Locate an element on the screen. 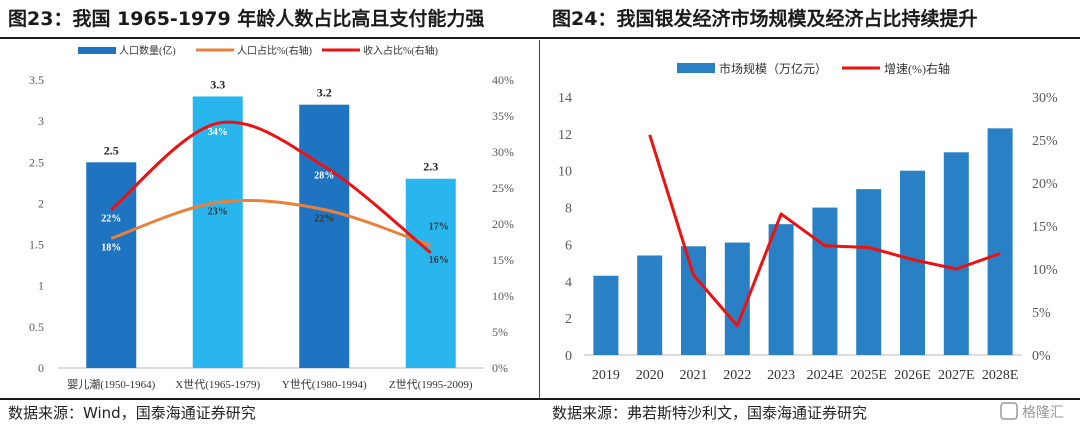 The width and height of the screenshot is (1080, 428). population-share-label: 17% is located at coordinates (439, 227).